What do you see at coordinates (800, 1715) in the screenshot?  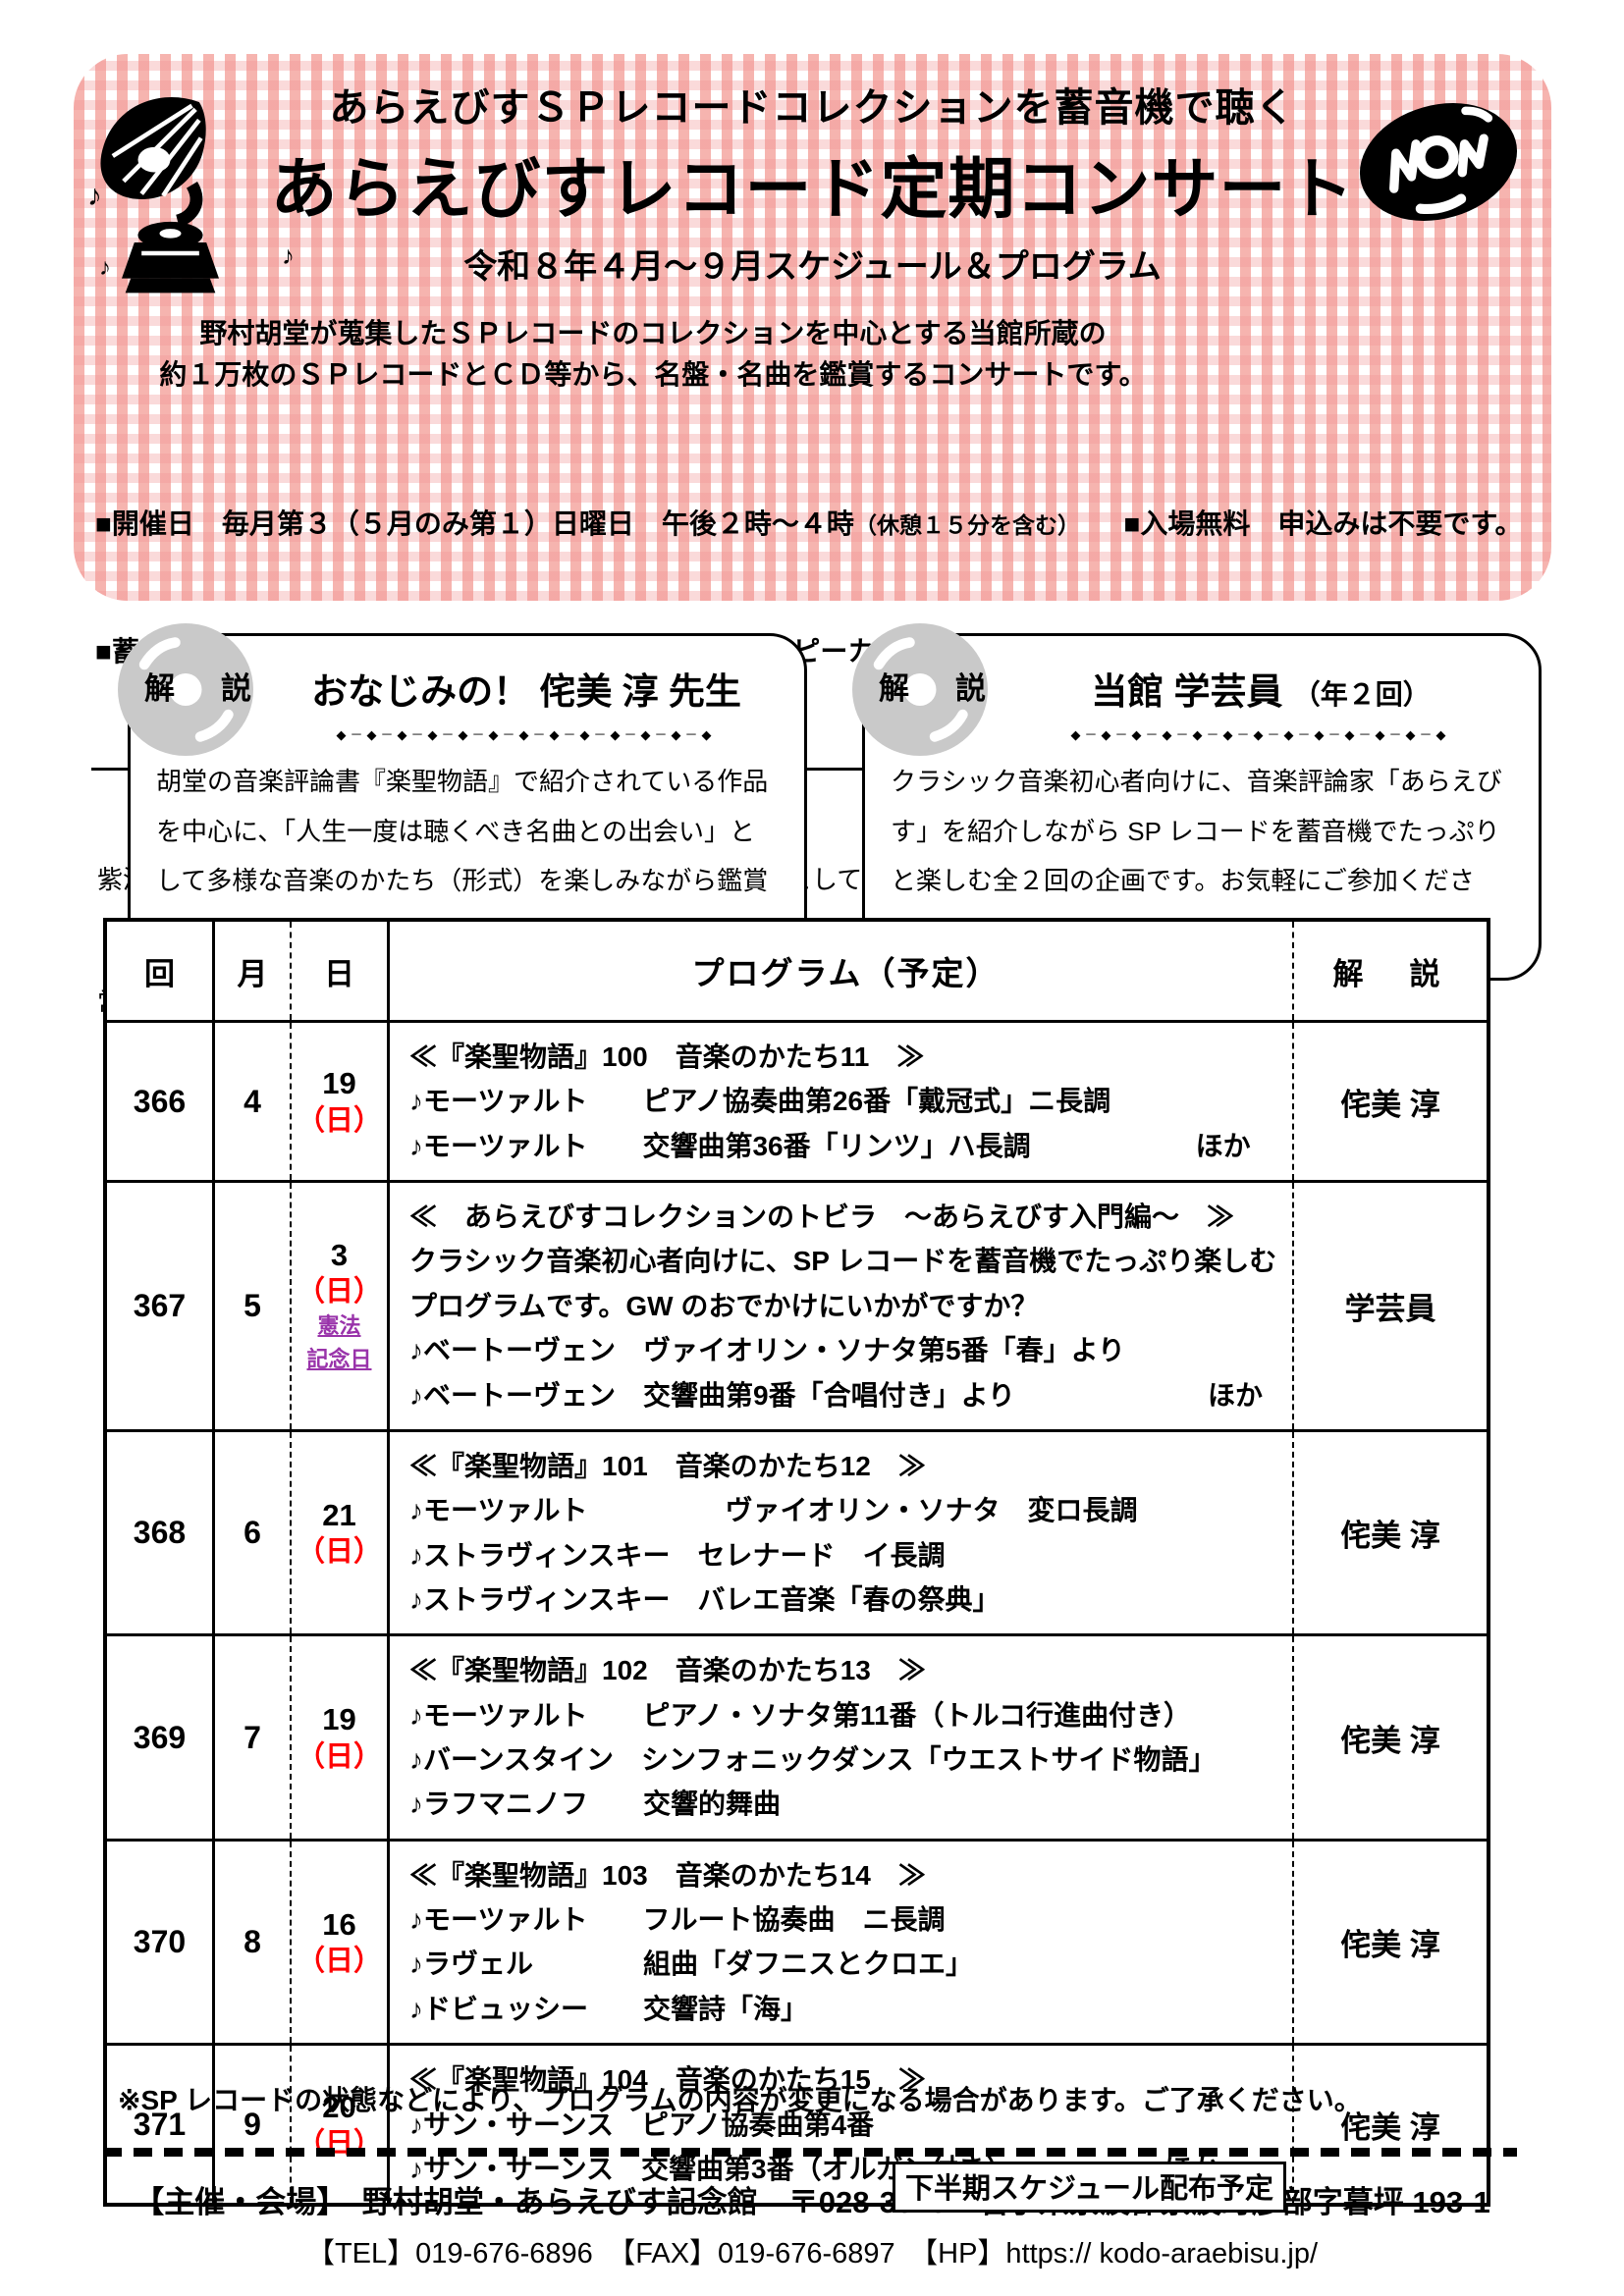 I see `program-line: ♪モーツァルト ピアノ・ソナタ第11番（トルコ行進曲付き）` at bounding box center [800, 1715].